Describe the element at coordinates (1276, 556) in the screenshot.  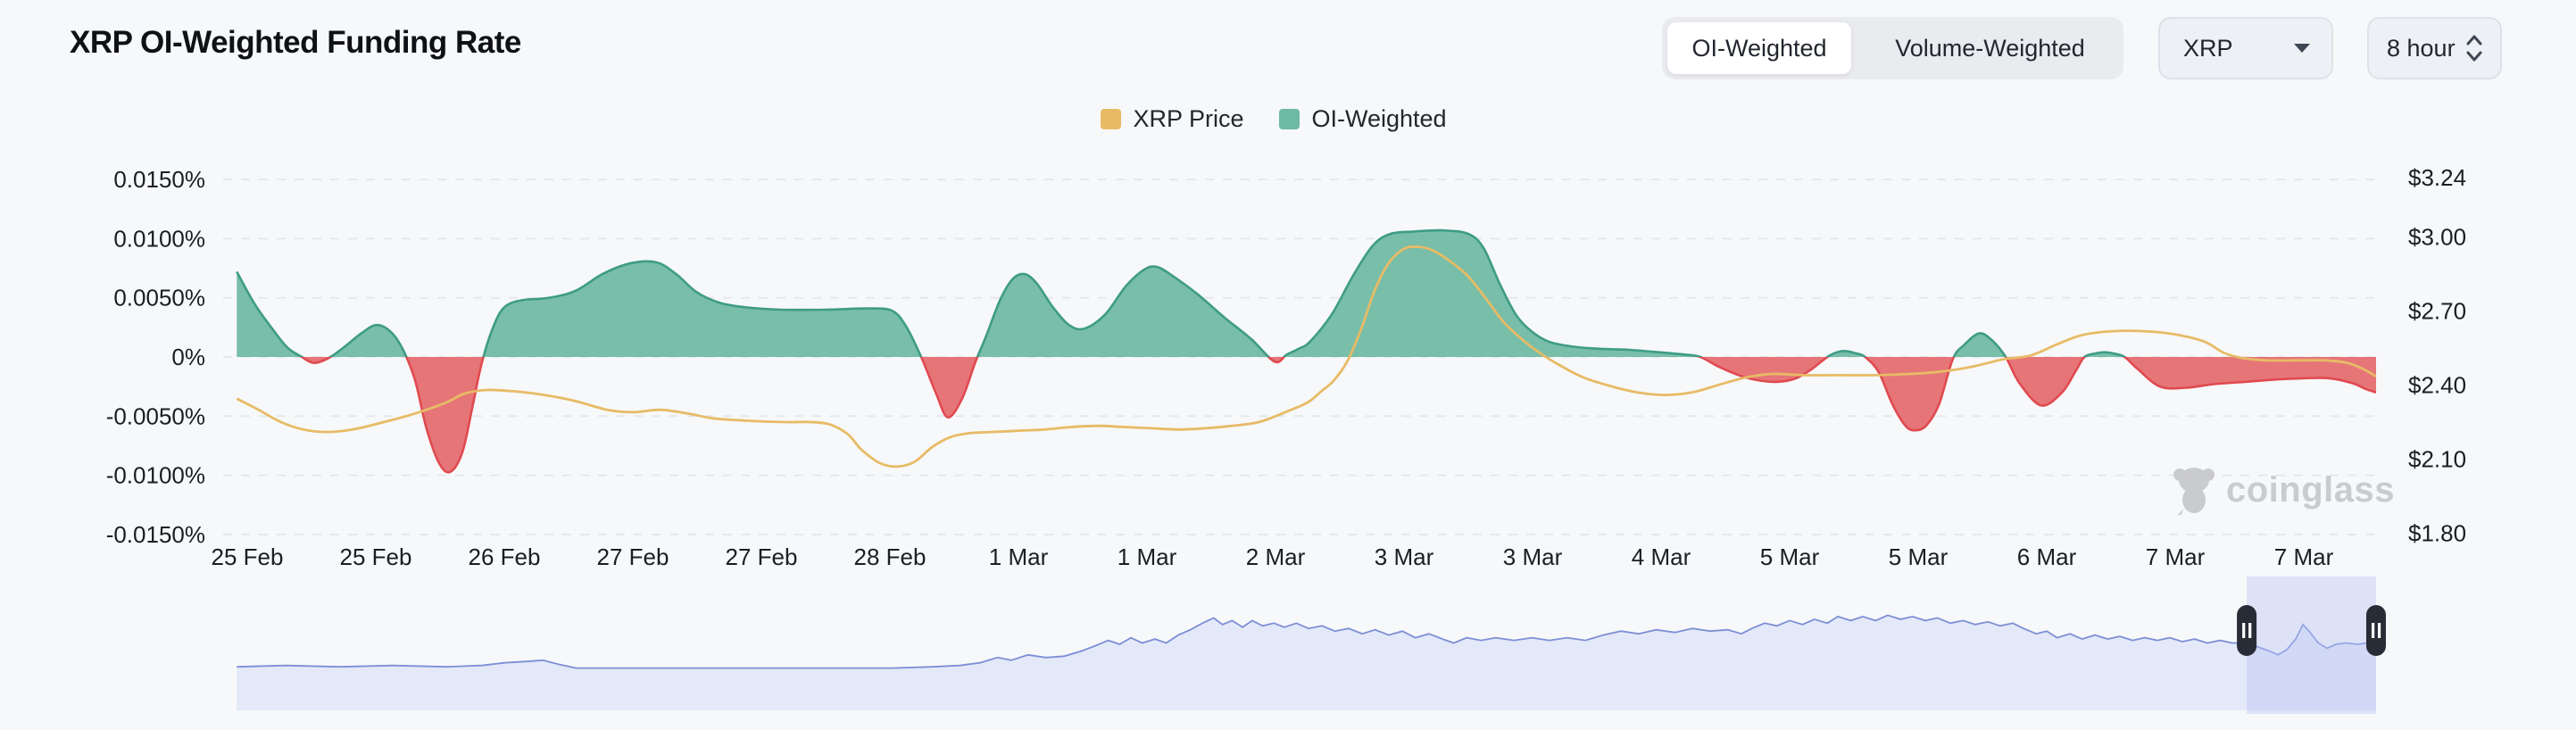
I see `x-axis-label: 2 Mar` at that location.